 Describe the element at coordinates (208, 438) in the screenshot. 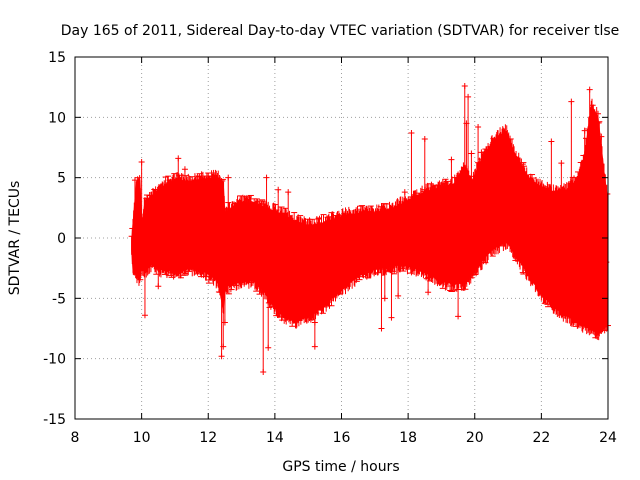

I see `x-tick-label: 12` at that location.